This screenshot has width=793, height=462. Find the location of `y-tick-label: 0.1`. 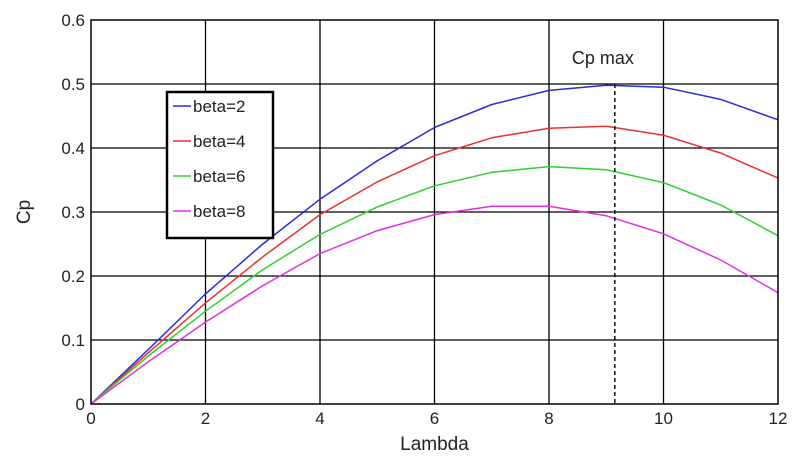

y-tick-label: 0.1 is located at coordinates (73, 340).